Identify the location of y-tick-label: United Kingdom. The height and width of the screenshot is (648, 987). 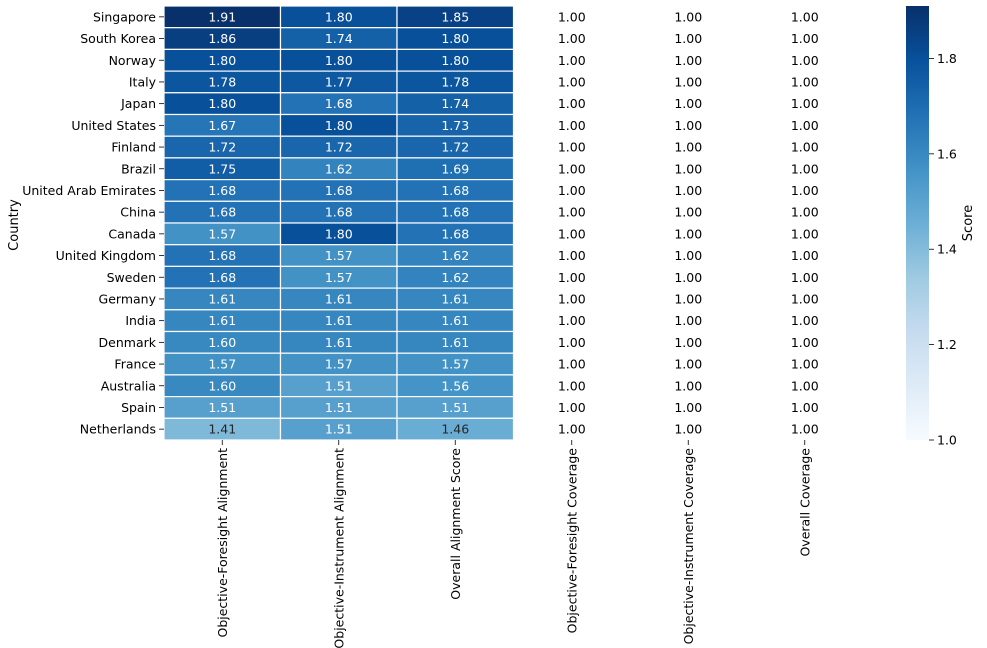
(106, 255).